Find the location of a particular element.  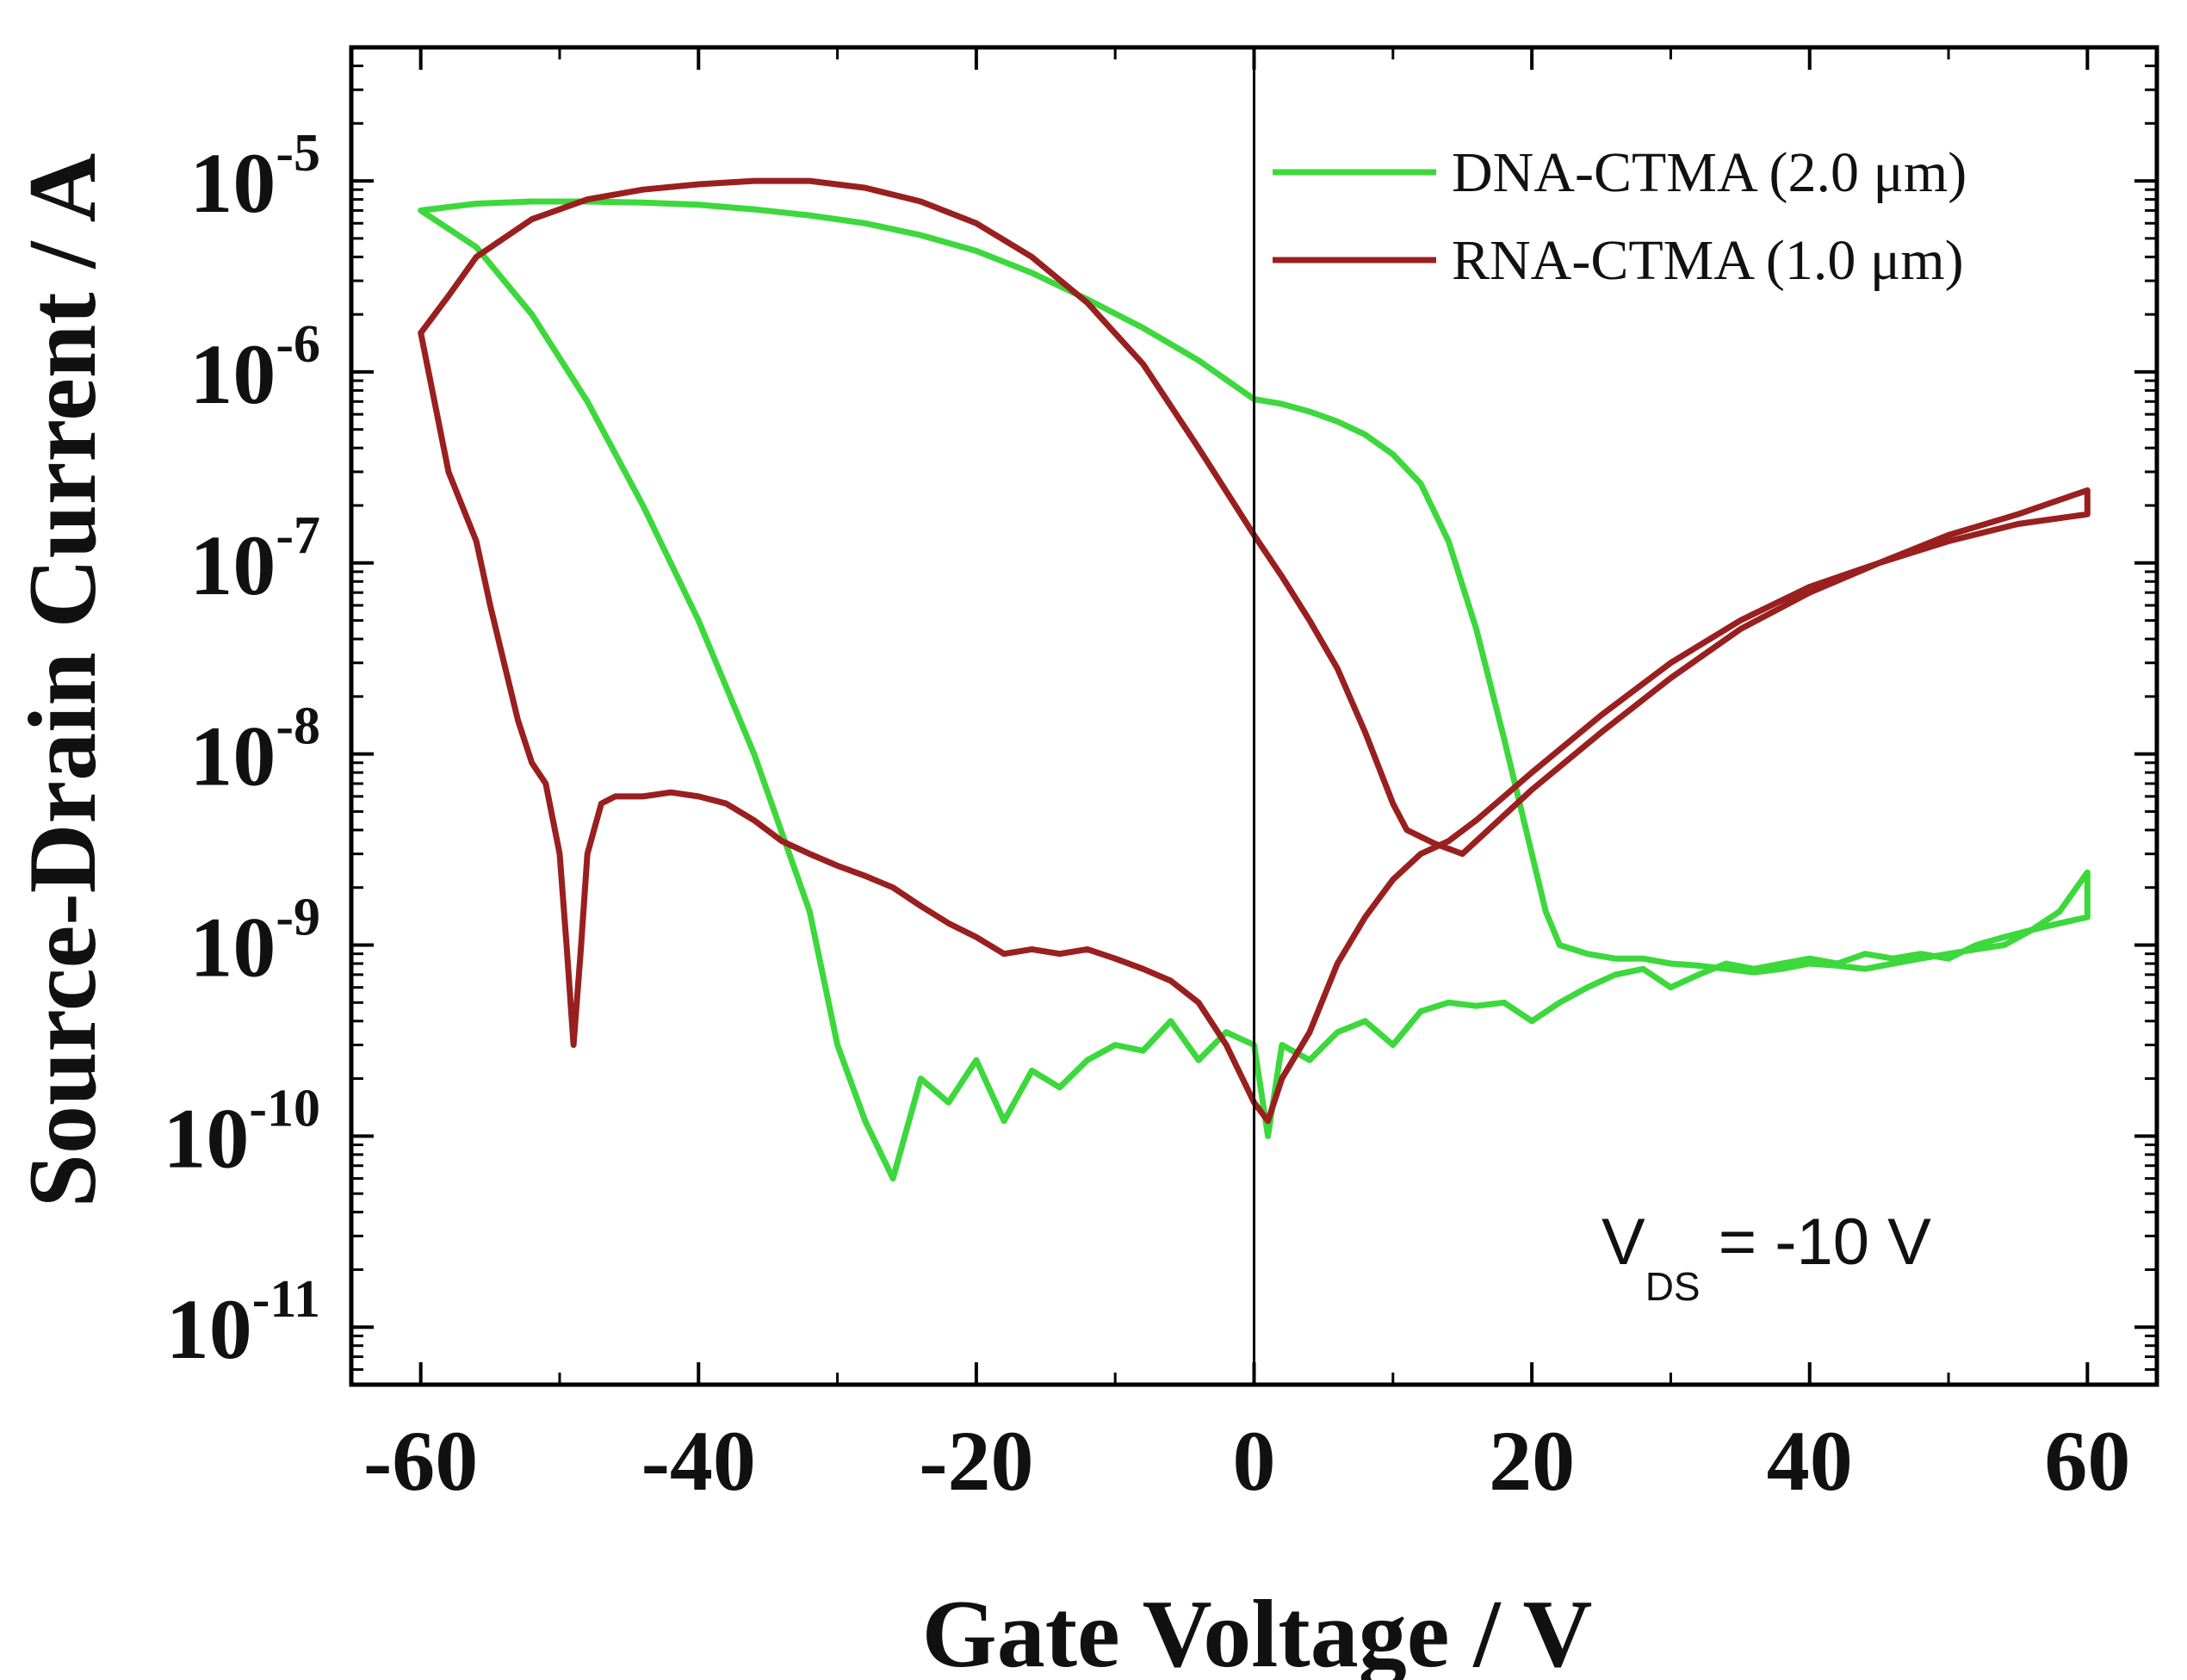

x-tick-label: 60 is located at coordinates (2087, 1461).